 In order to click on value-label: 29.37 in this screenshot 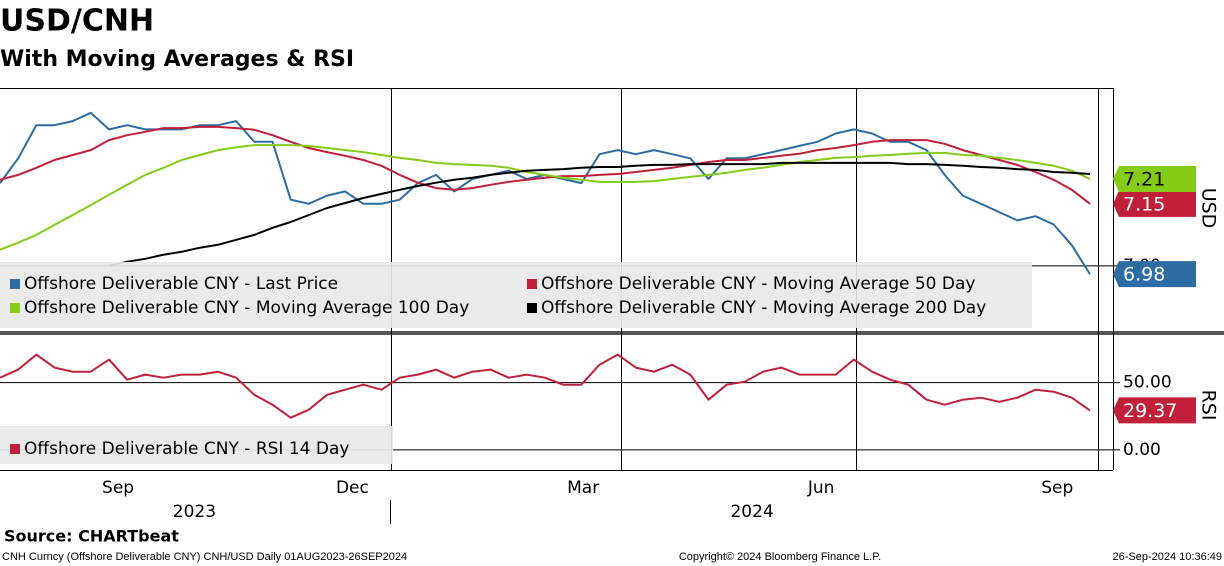, I will do `click(1150, 411)`.